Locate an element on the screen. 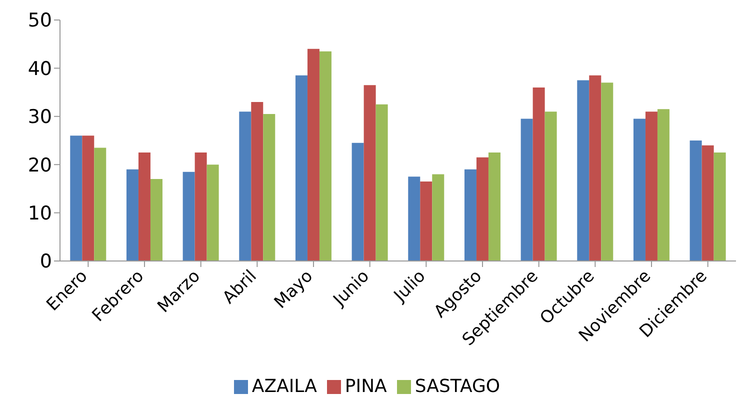  legend-label: AZAILA is located at coordinates (284, 386).